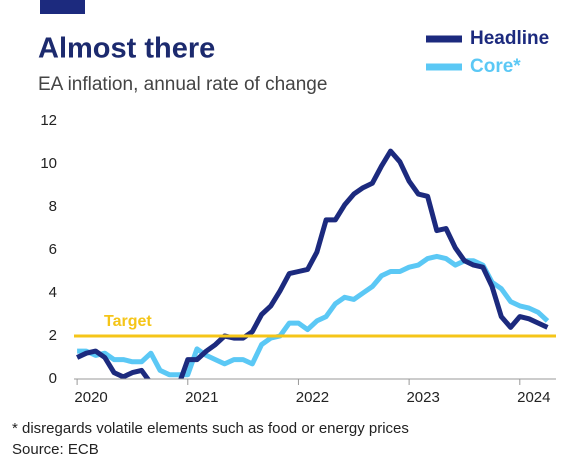 The width and height of the screenshot is (587, 470). I want to click on y-tick-label: 4, so click(53, 292).